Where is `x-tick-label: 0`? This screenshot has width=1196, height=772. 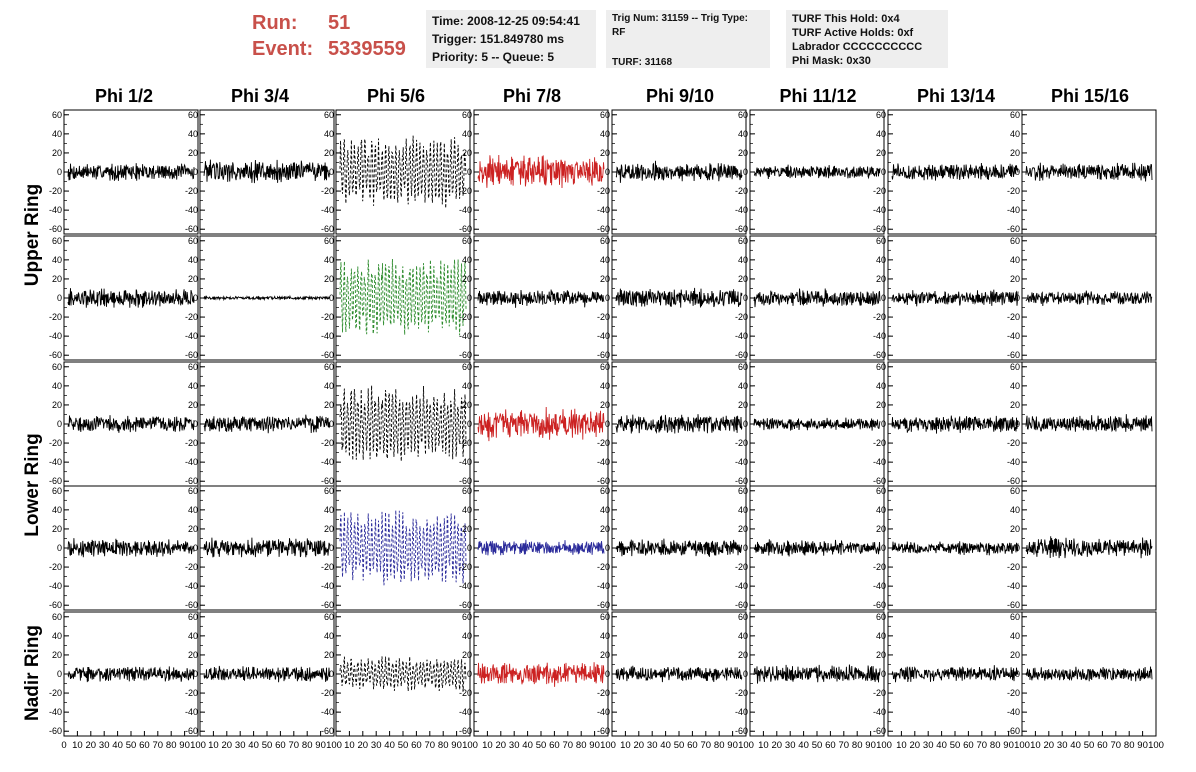 x-tick-label: 0 is located at coordinates (63, 745).